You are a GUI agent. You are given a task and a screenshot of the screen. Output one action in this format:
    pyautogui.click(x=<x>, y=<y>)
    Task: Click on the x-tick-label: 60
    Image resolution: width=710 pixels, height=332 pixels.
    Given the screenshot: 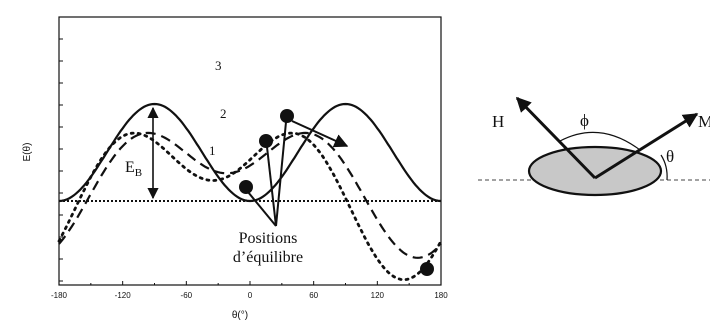 What is the action you would take?
    pyautogui.click(x=313, y=295)
    